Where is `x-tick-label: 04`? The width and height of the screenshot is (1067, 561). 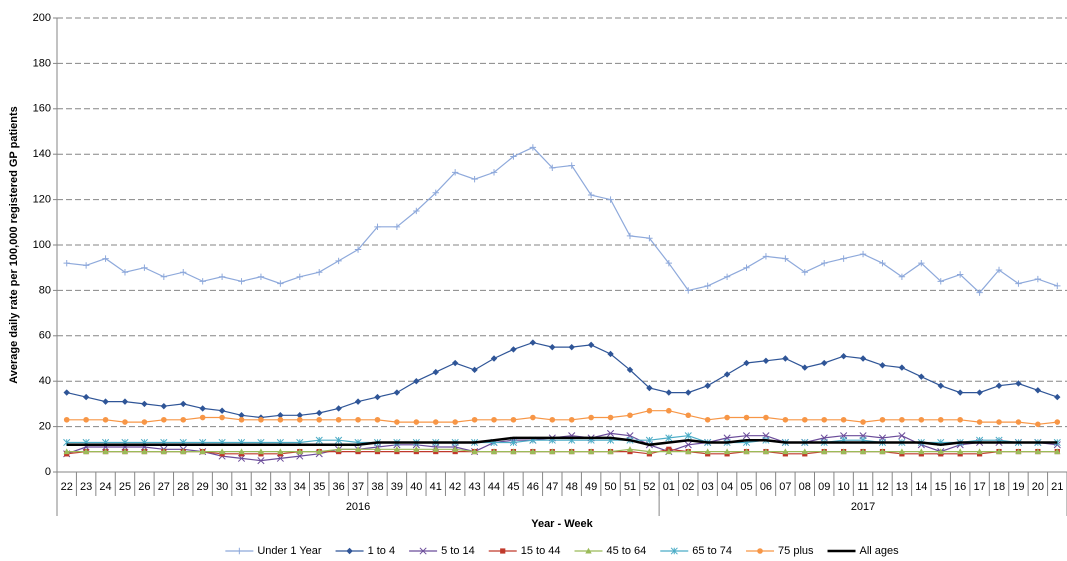
x-tick-label: 04 is located at coordinates (727, 487).